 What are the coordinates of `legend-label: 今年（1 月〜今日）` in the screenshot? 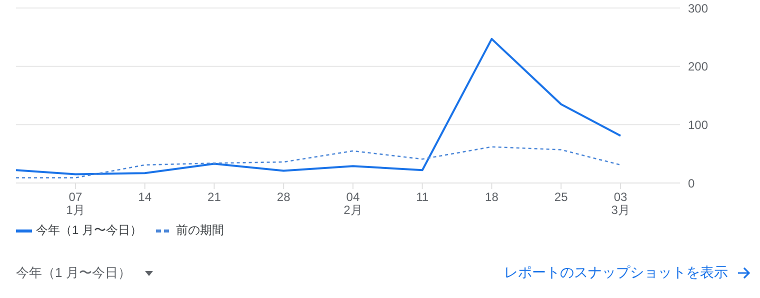 It's located at (89, 230).